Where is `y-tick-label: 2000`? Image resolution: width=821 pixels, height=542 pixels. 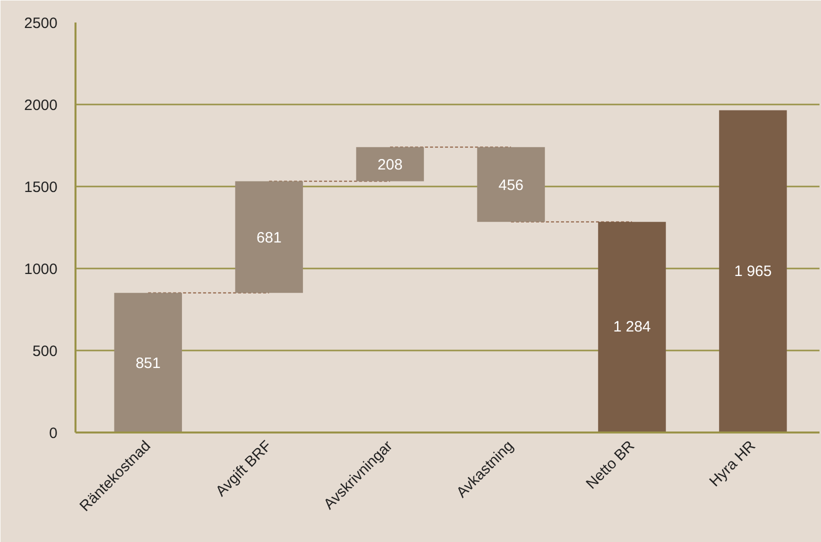 y-tick-label: 2000 is located at coordinates (41, 105).